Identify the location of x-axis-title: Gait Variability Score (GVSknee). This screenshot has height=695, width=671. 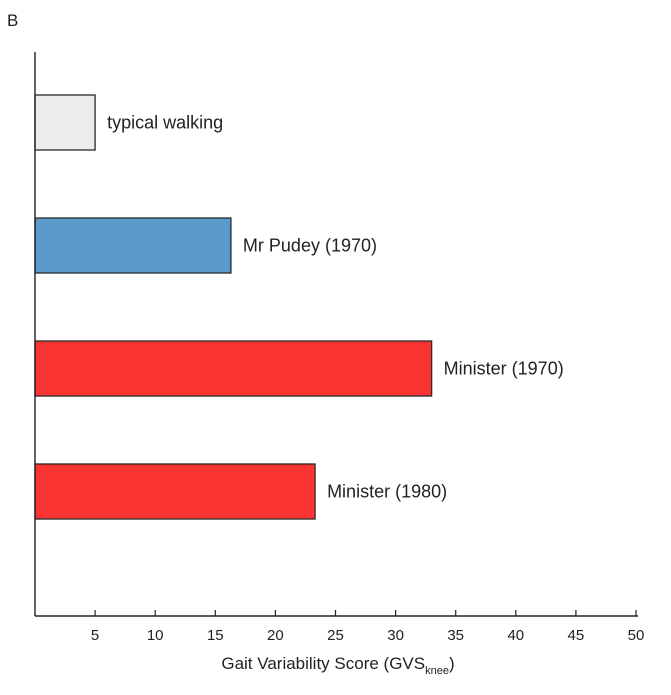
(337, 665).